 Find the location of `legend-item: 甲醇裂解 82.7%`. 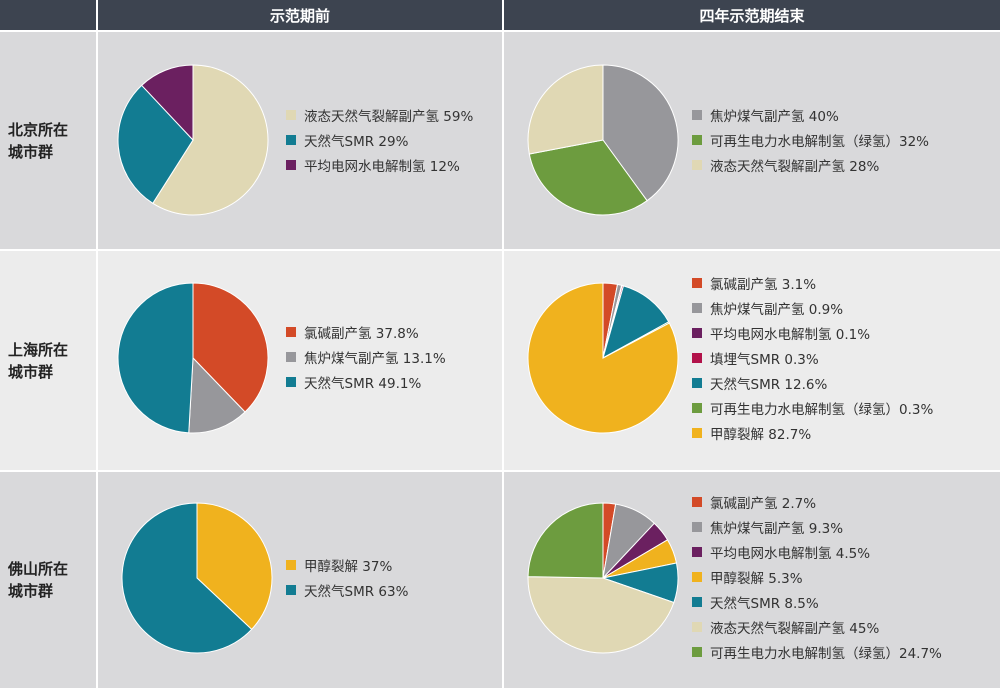

legend-item: 甲醇裂解 82.7% is located at coordinates (812, 432).